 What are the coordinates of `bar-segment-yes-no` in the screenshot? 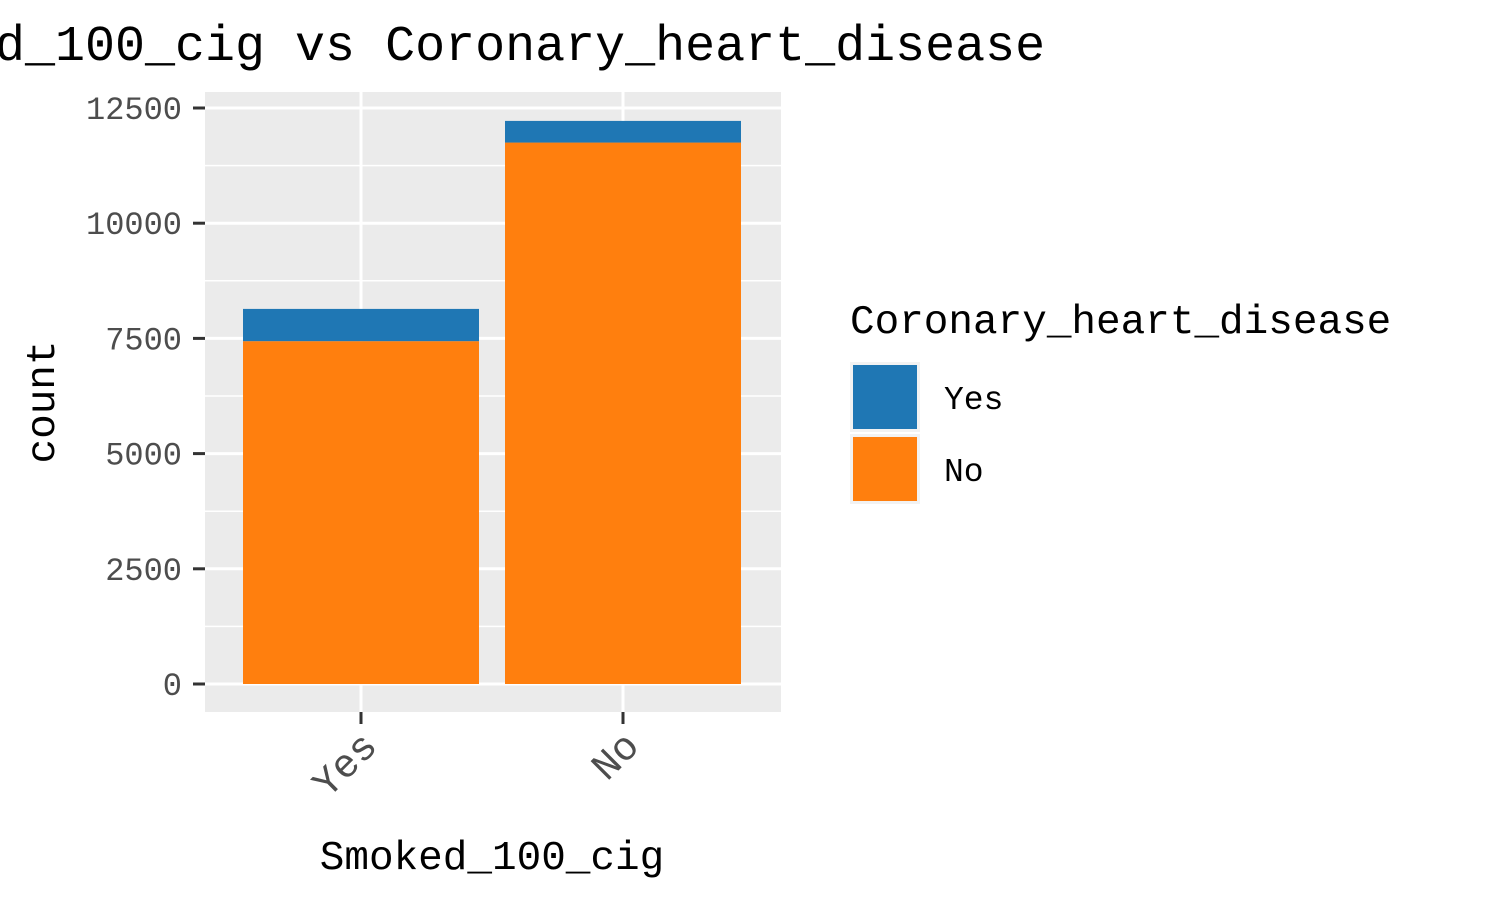 It's located at (361, 512).